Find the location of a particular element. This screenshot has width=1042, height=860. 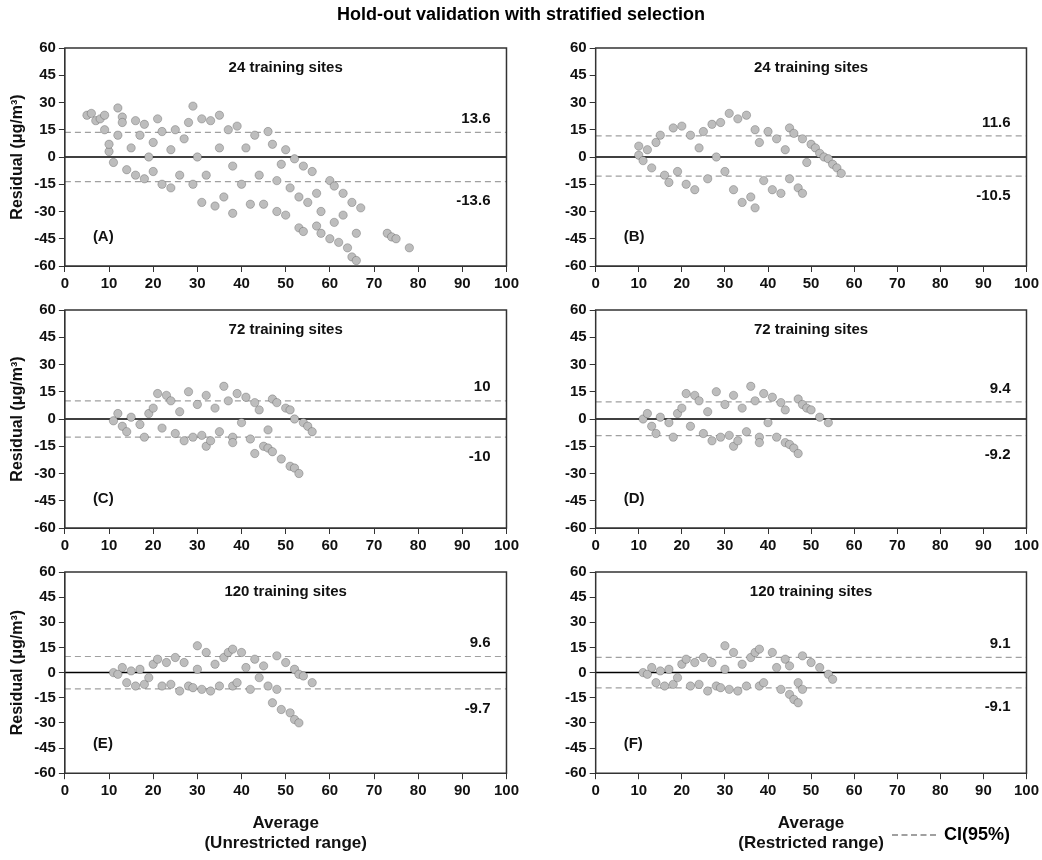

annotation: 24 training sites is located at coordinates (285, 66).